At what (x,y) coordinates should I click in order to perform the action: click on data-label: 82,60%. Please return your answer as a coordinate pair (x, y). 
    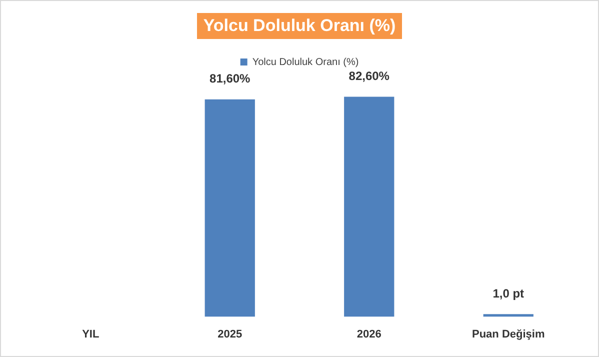
    Looking at the image, I should click on (369, 76).